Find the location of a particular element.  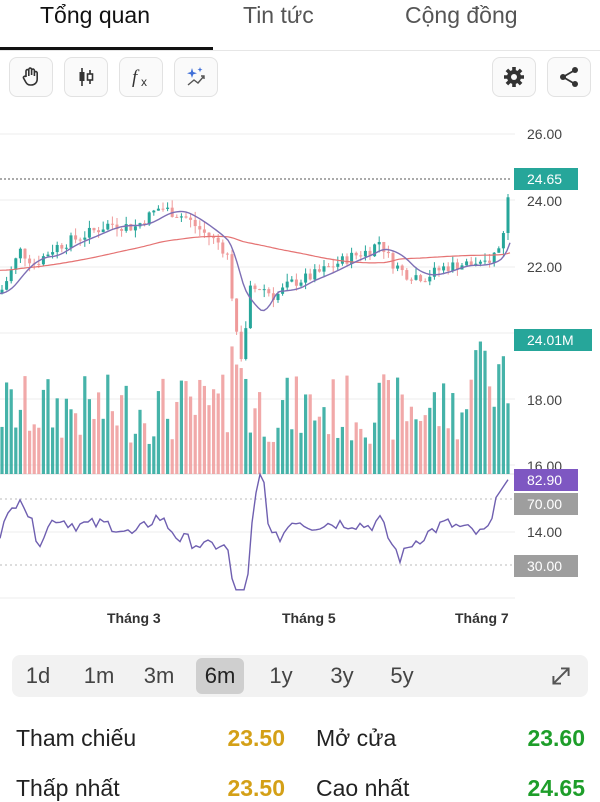

expand-icon is located at coordinates (561, 676).